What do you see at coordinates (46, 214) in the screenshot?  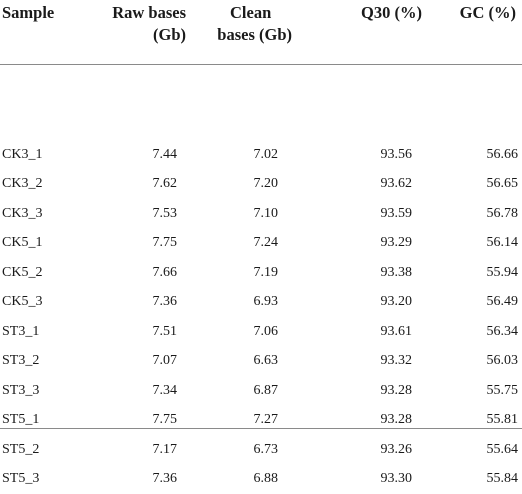 I see `sample-cell: CK3_3` at bounding box center [46, 214].